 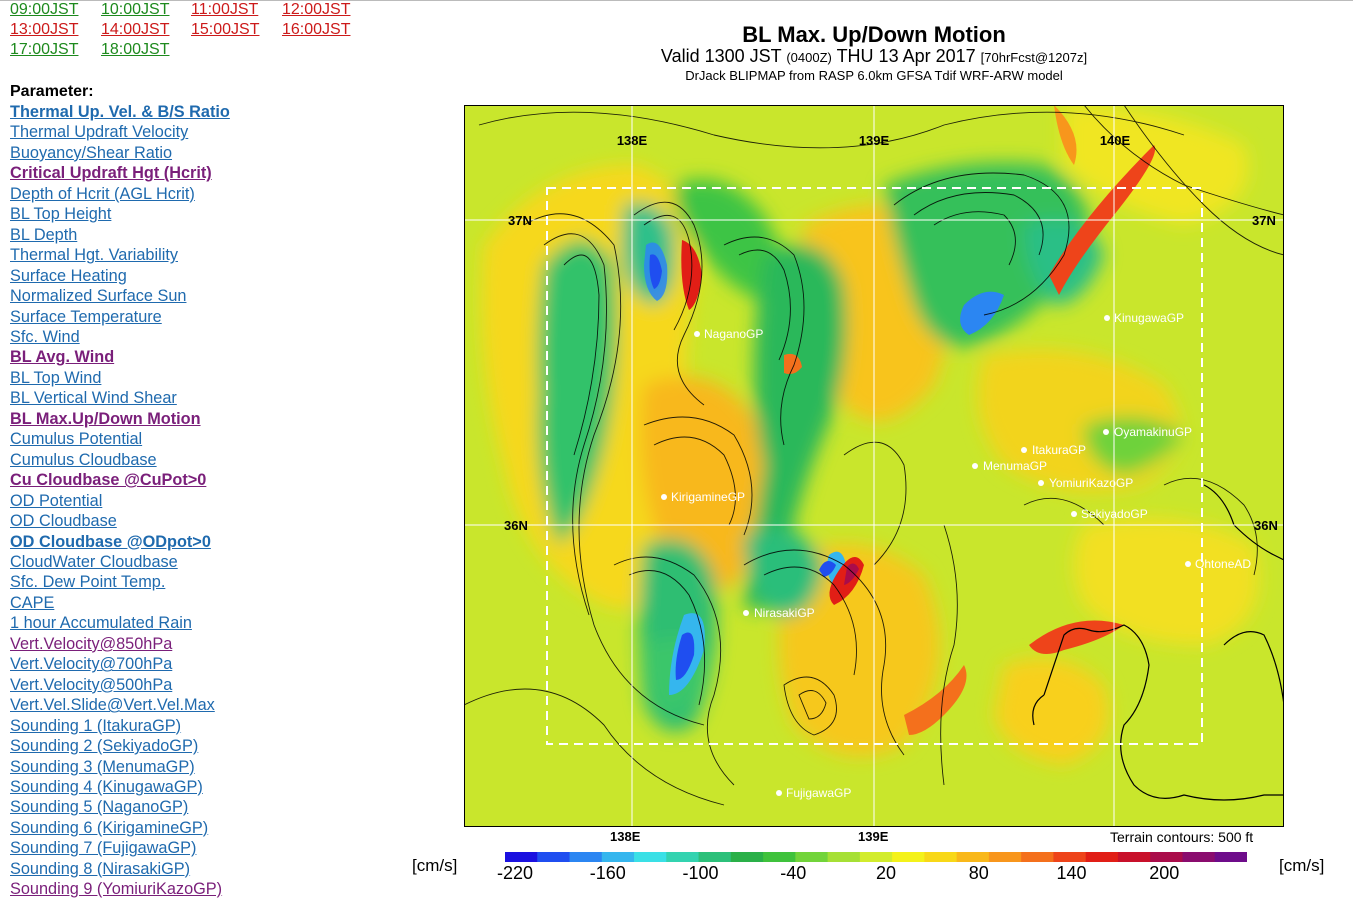 I want to click on parameter-link-21: OD Cloudbase, so click(x=63, y=521).